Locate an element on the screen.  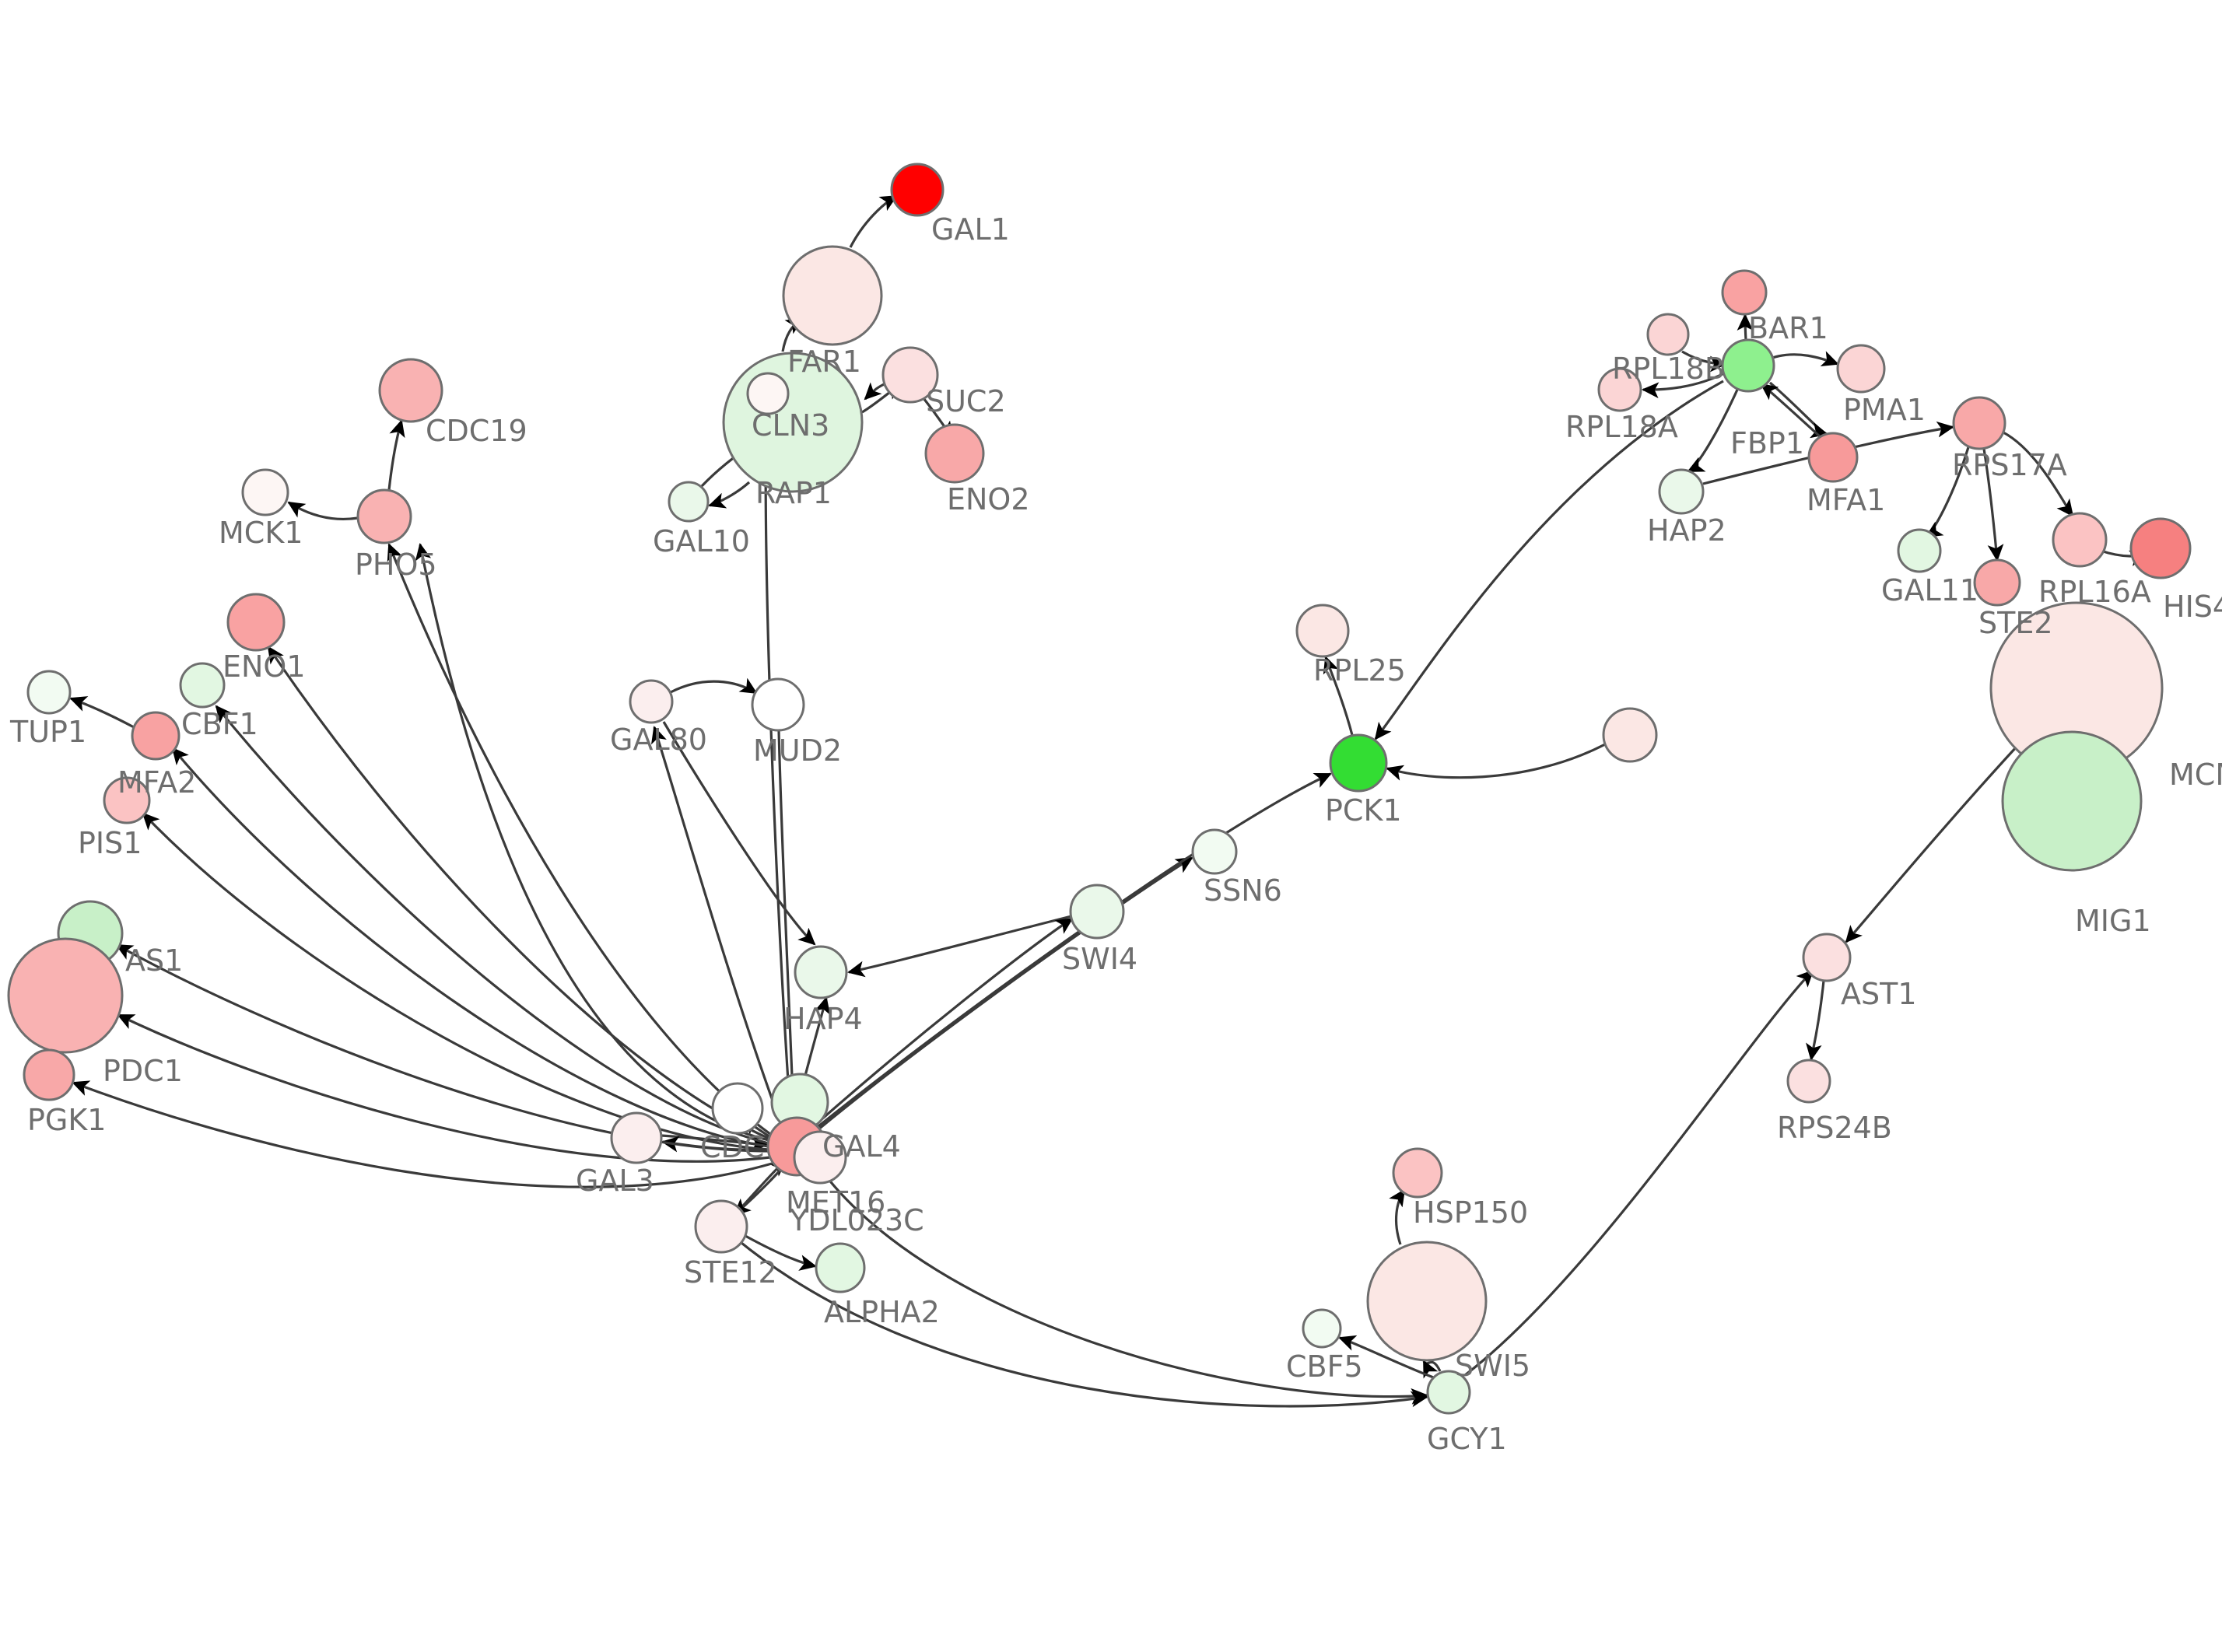
node-his4 is located at coordinates (2160, 548).